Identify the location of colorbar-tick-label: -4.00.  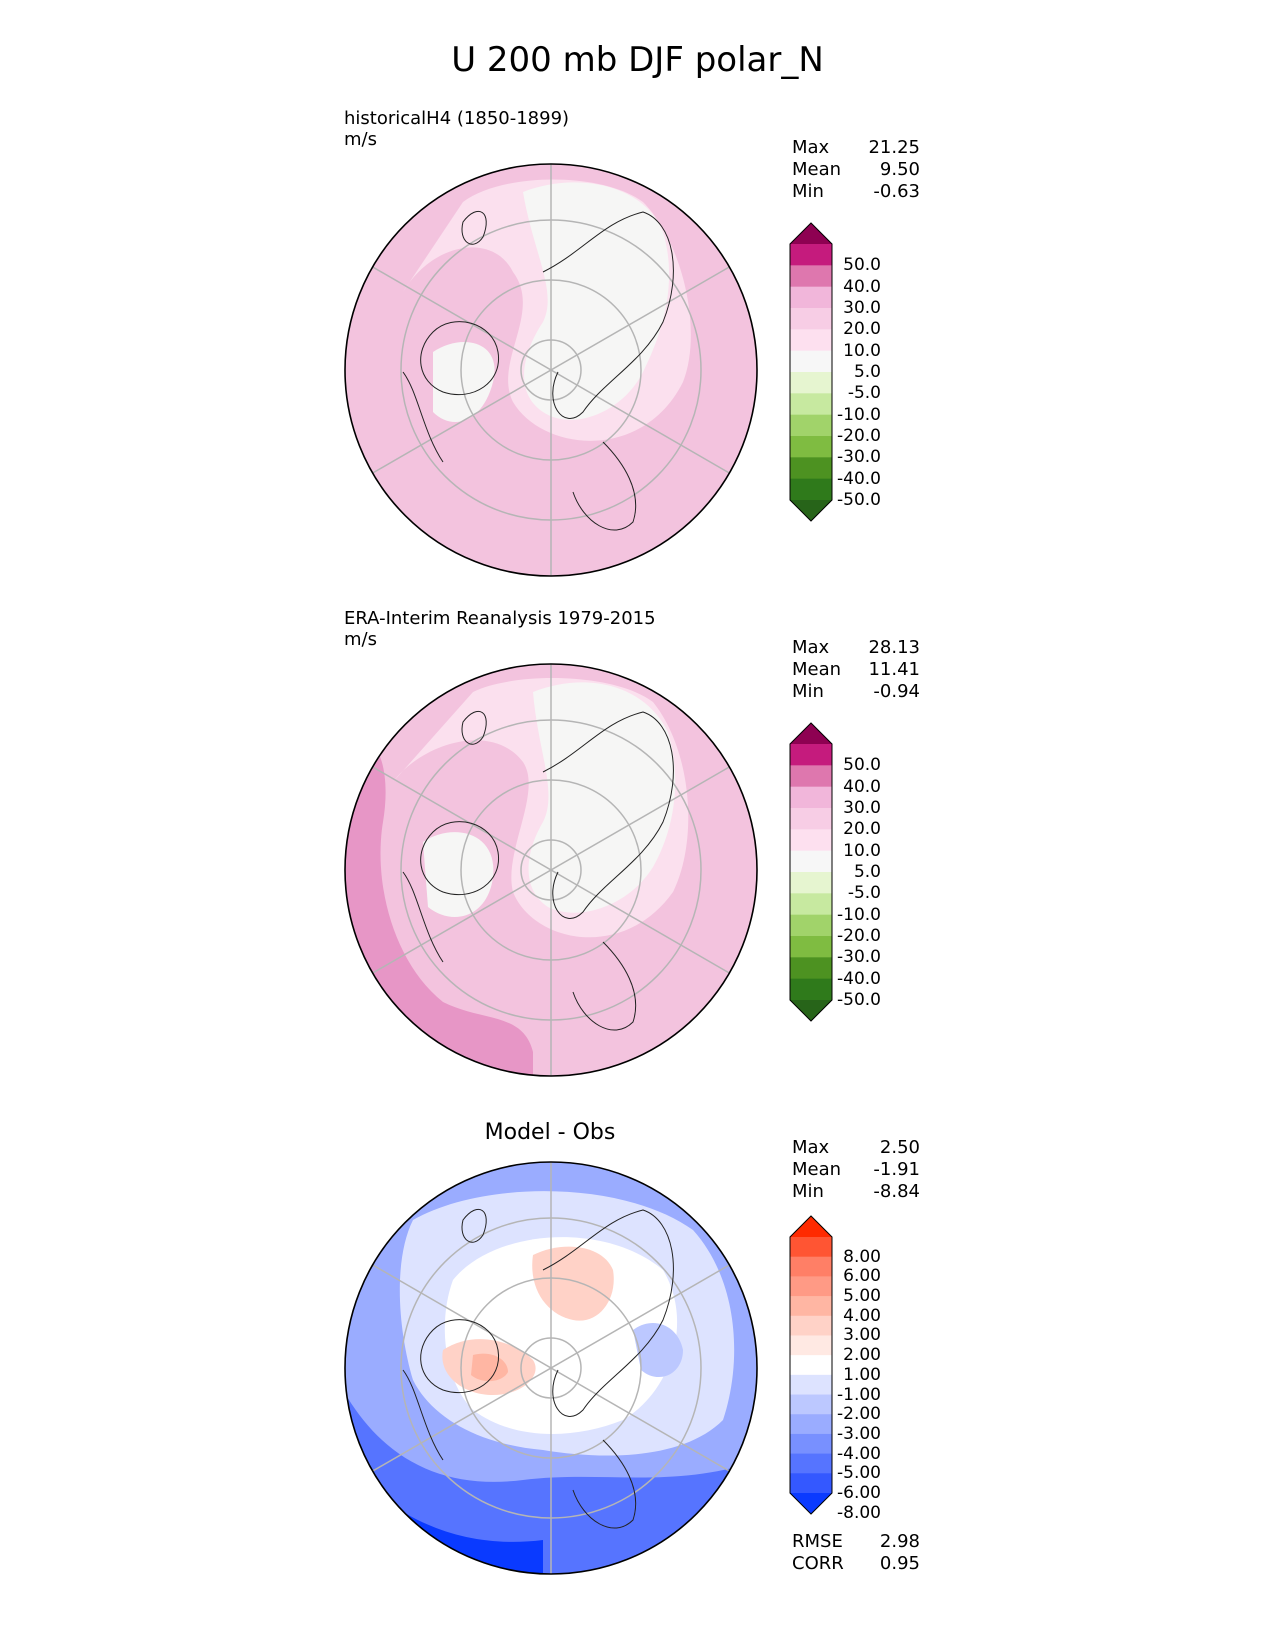
(859, 1453).